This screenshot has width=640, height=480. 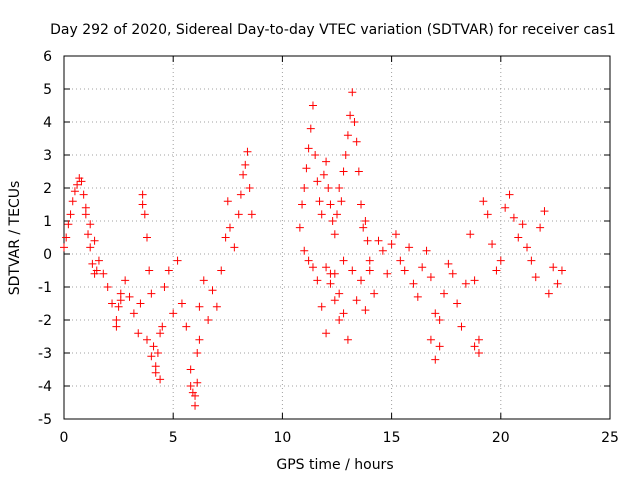 I want to click on y-tick-label: 5, so click(x=47, y=90).